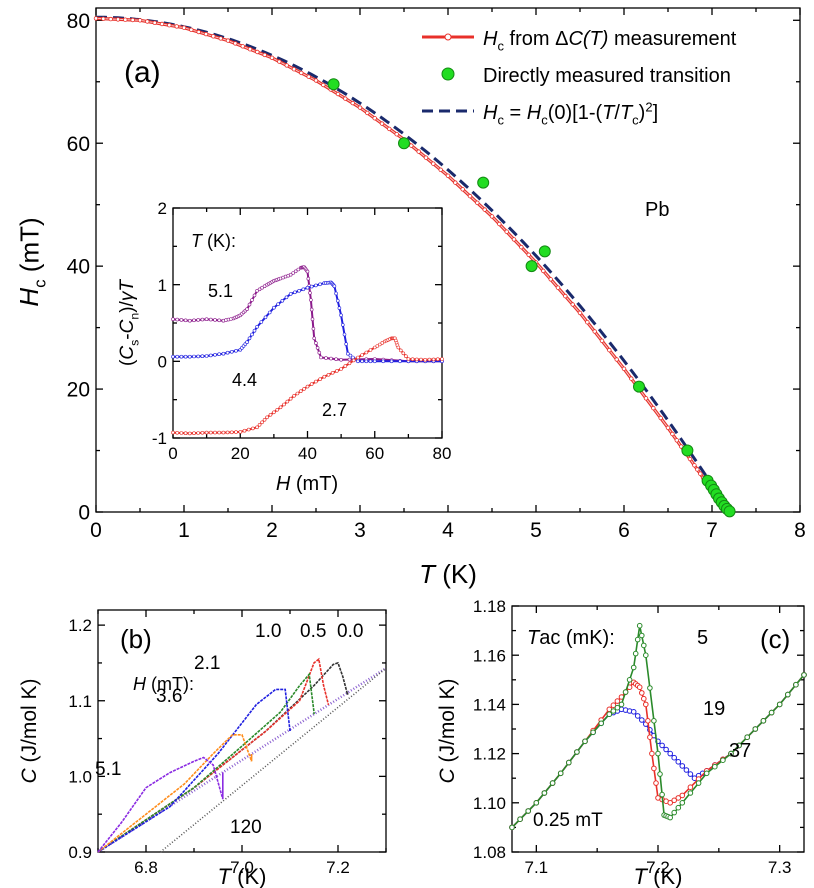  Describe the element at coordinates (360, 530) in the screenshot. I see `panel-a-xtick-label: 3` at that location.